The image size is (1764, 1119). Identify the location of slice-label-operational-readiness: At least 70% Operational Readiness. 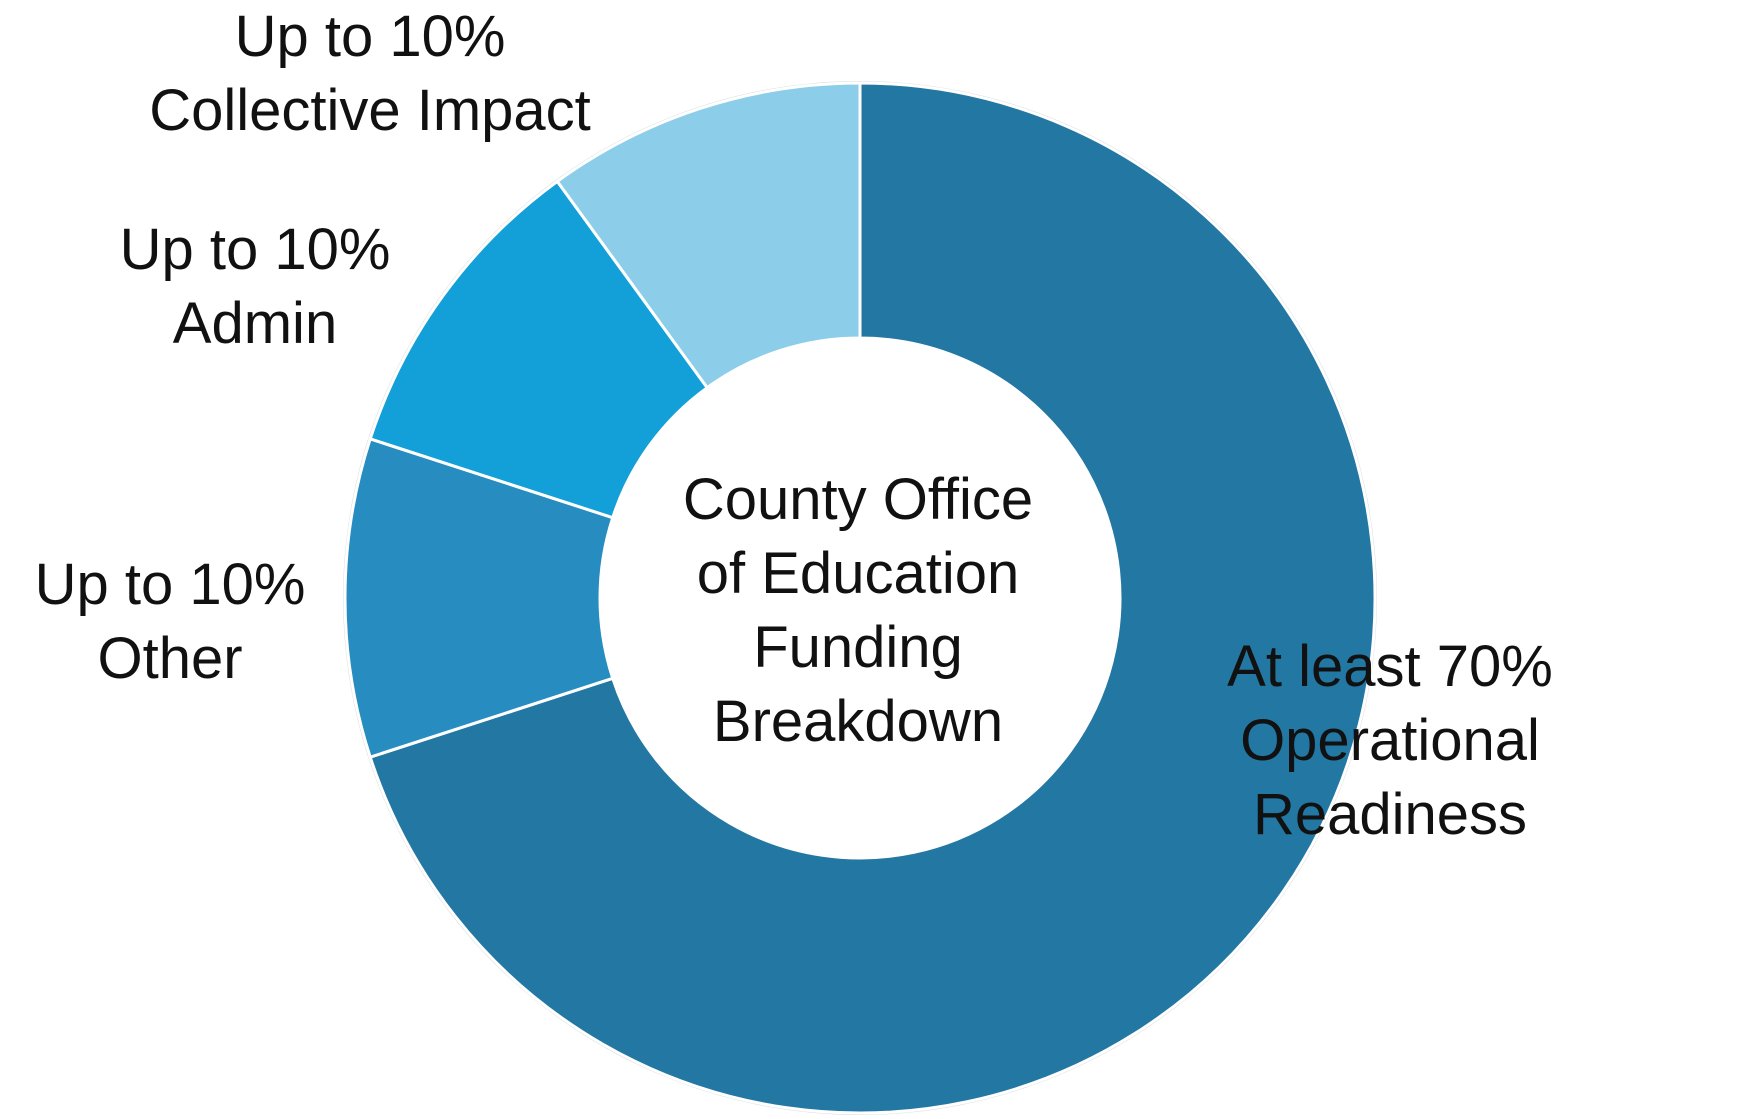
(1390, 741).